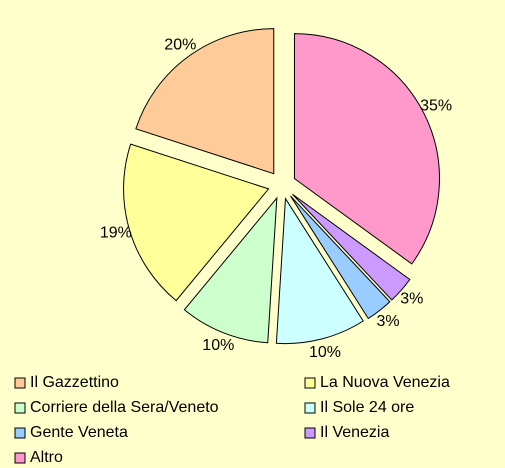  What do you see at coordinates (385, 382) in the screenshot?
I see `legend-label: La Nuova Venezia` at bounding box center [385, 382].